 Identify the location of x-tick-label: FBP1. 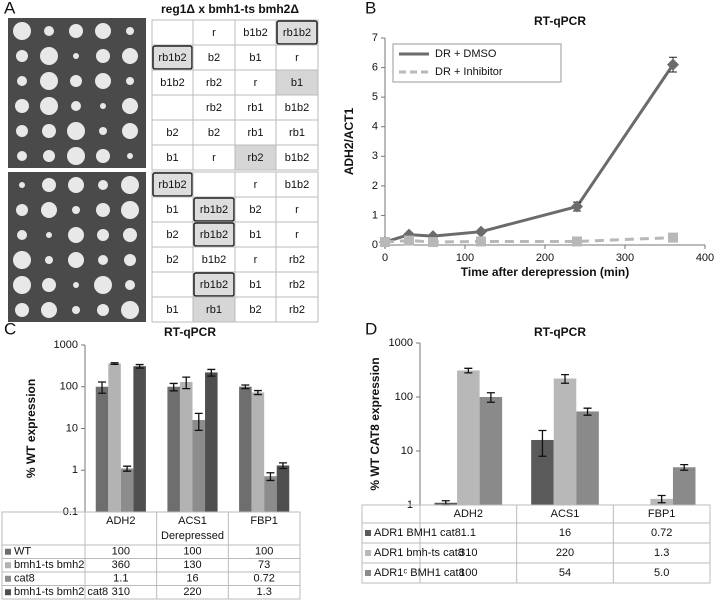
(662, 514).